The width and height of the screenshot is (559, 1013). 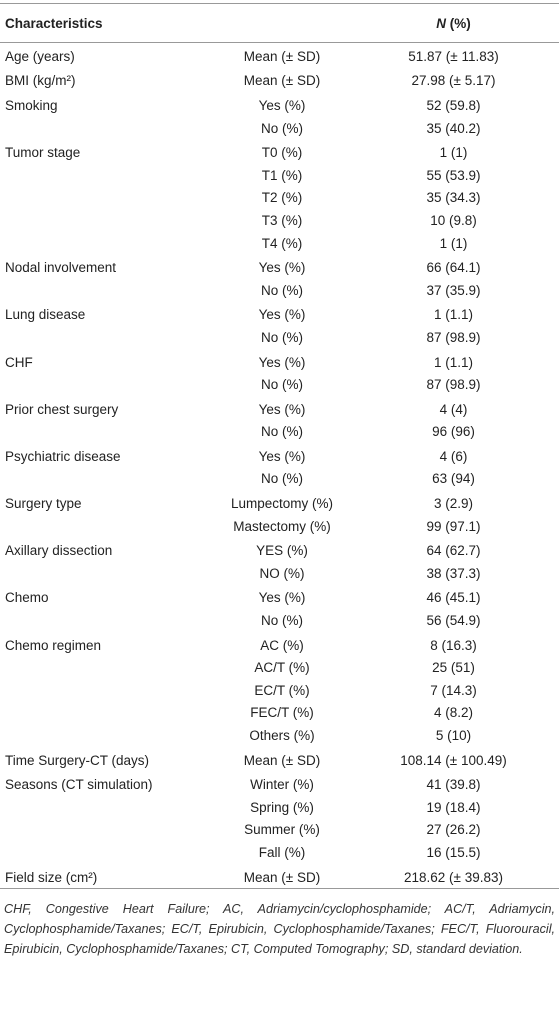 I want to click on characteristic-cell: Lung disease, so click(x=45, y=315).